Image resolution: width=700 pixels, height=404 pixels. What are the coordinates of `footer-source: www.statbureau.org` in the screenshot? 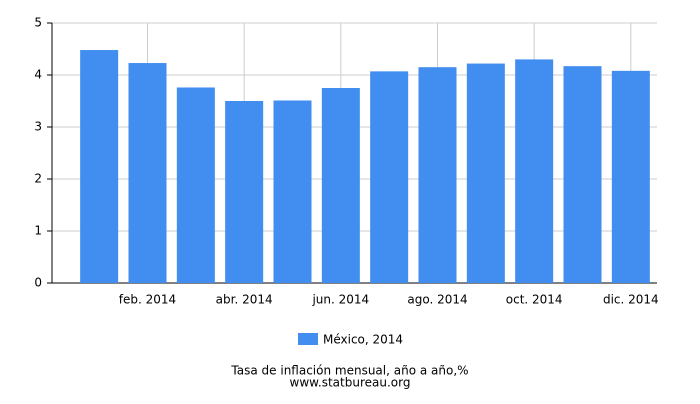 It's located at (350, 383).